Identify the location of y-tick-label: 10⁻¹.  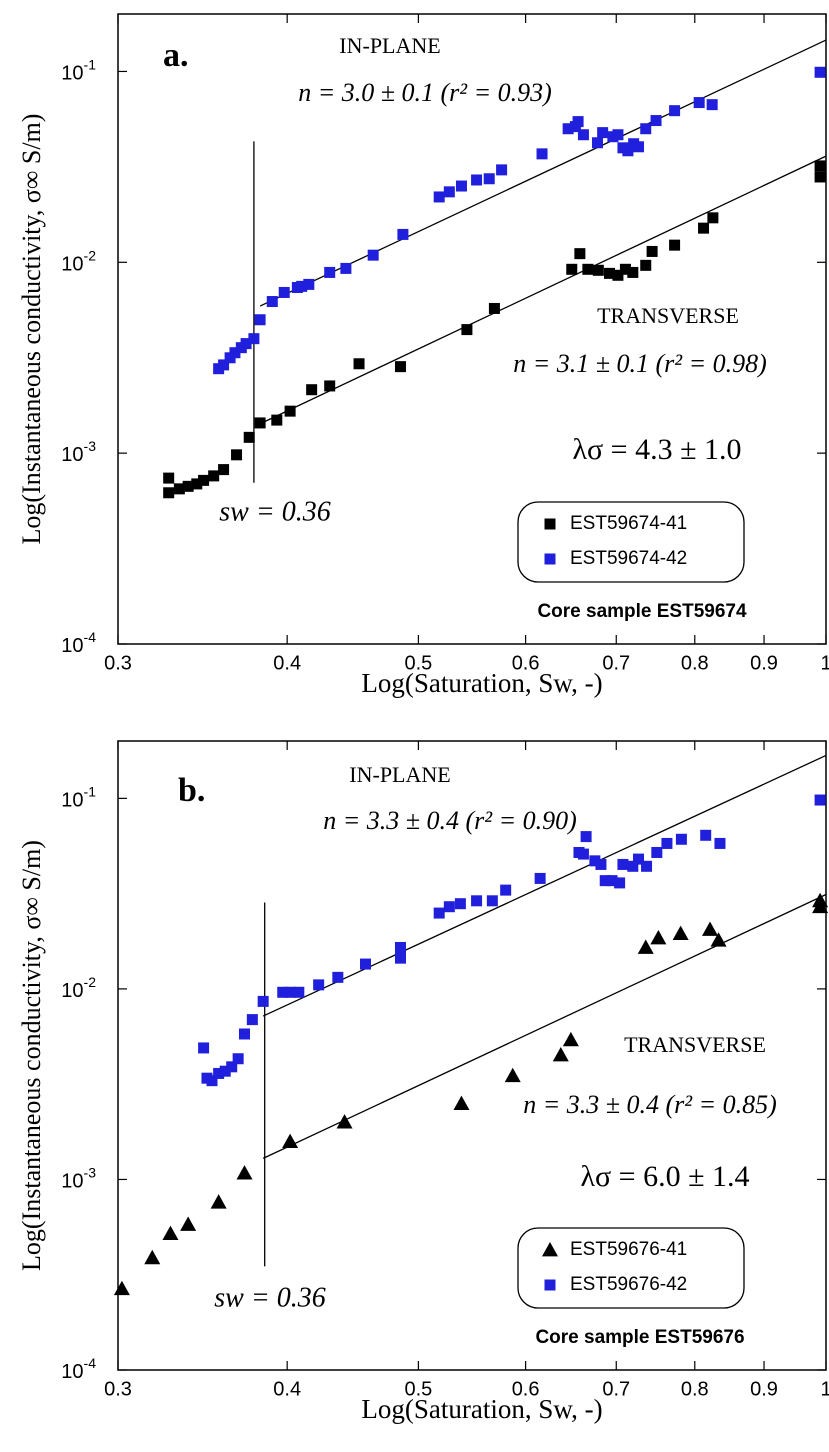
(78, 70).